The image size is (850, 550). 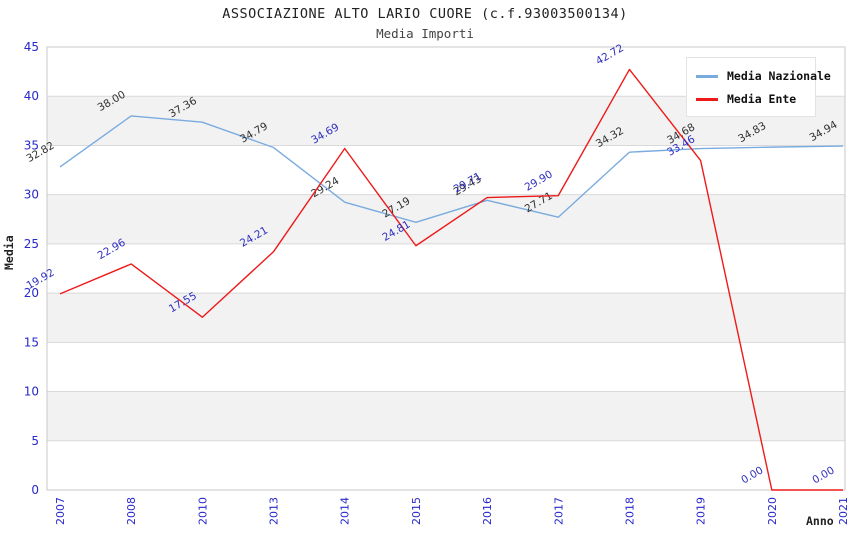 I want to click on y-tick-label: 45, so click(x=31, y=47).